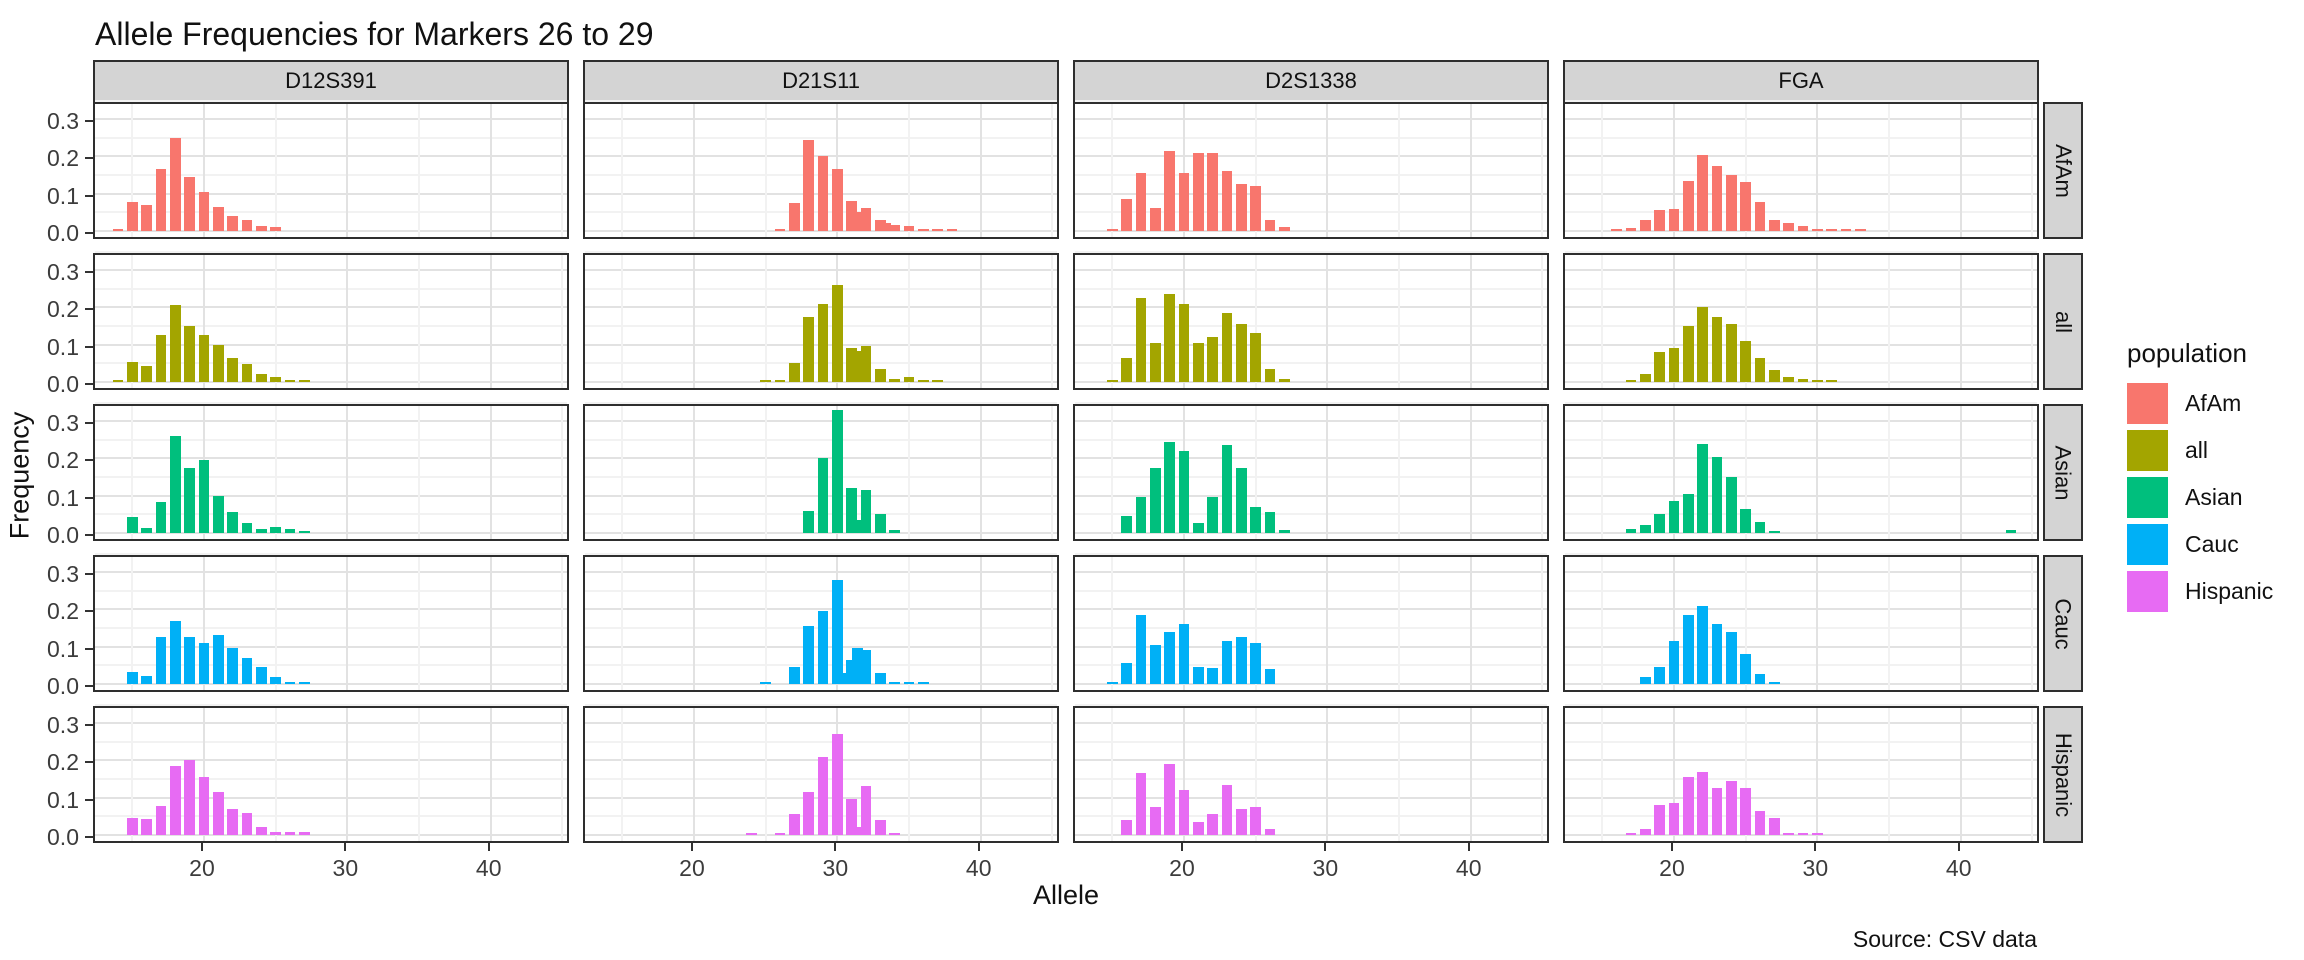 Image resolution: width=2304 pixels, height=960 pixels. I want to click on x-tick-label: 20, so click(1182, 868).